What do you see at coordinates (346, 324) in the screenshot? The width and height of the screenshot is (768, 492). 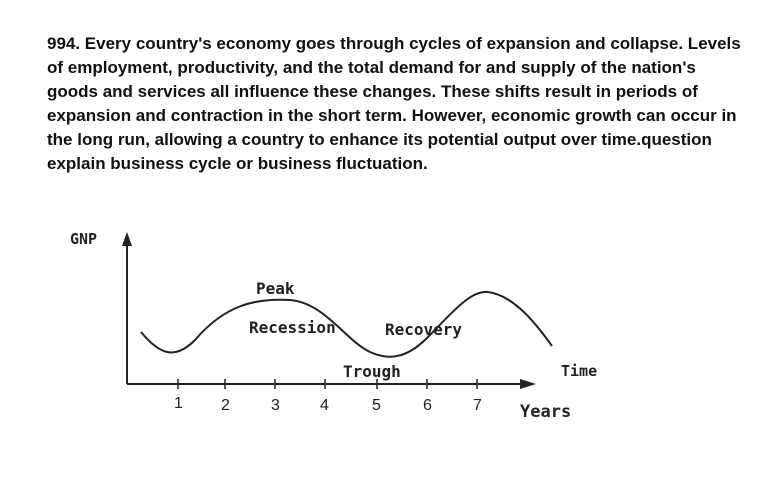 I see `business-cycle-curve` at bounding box center [346, 324].